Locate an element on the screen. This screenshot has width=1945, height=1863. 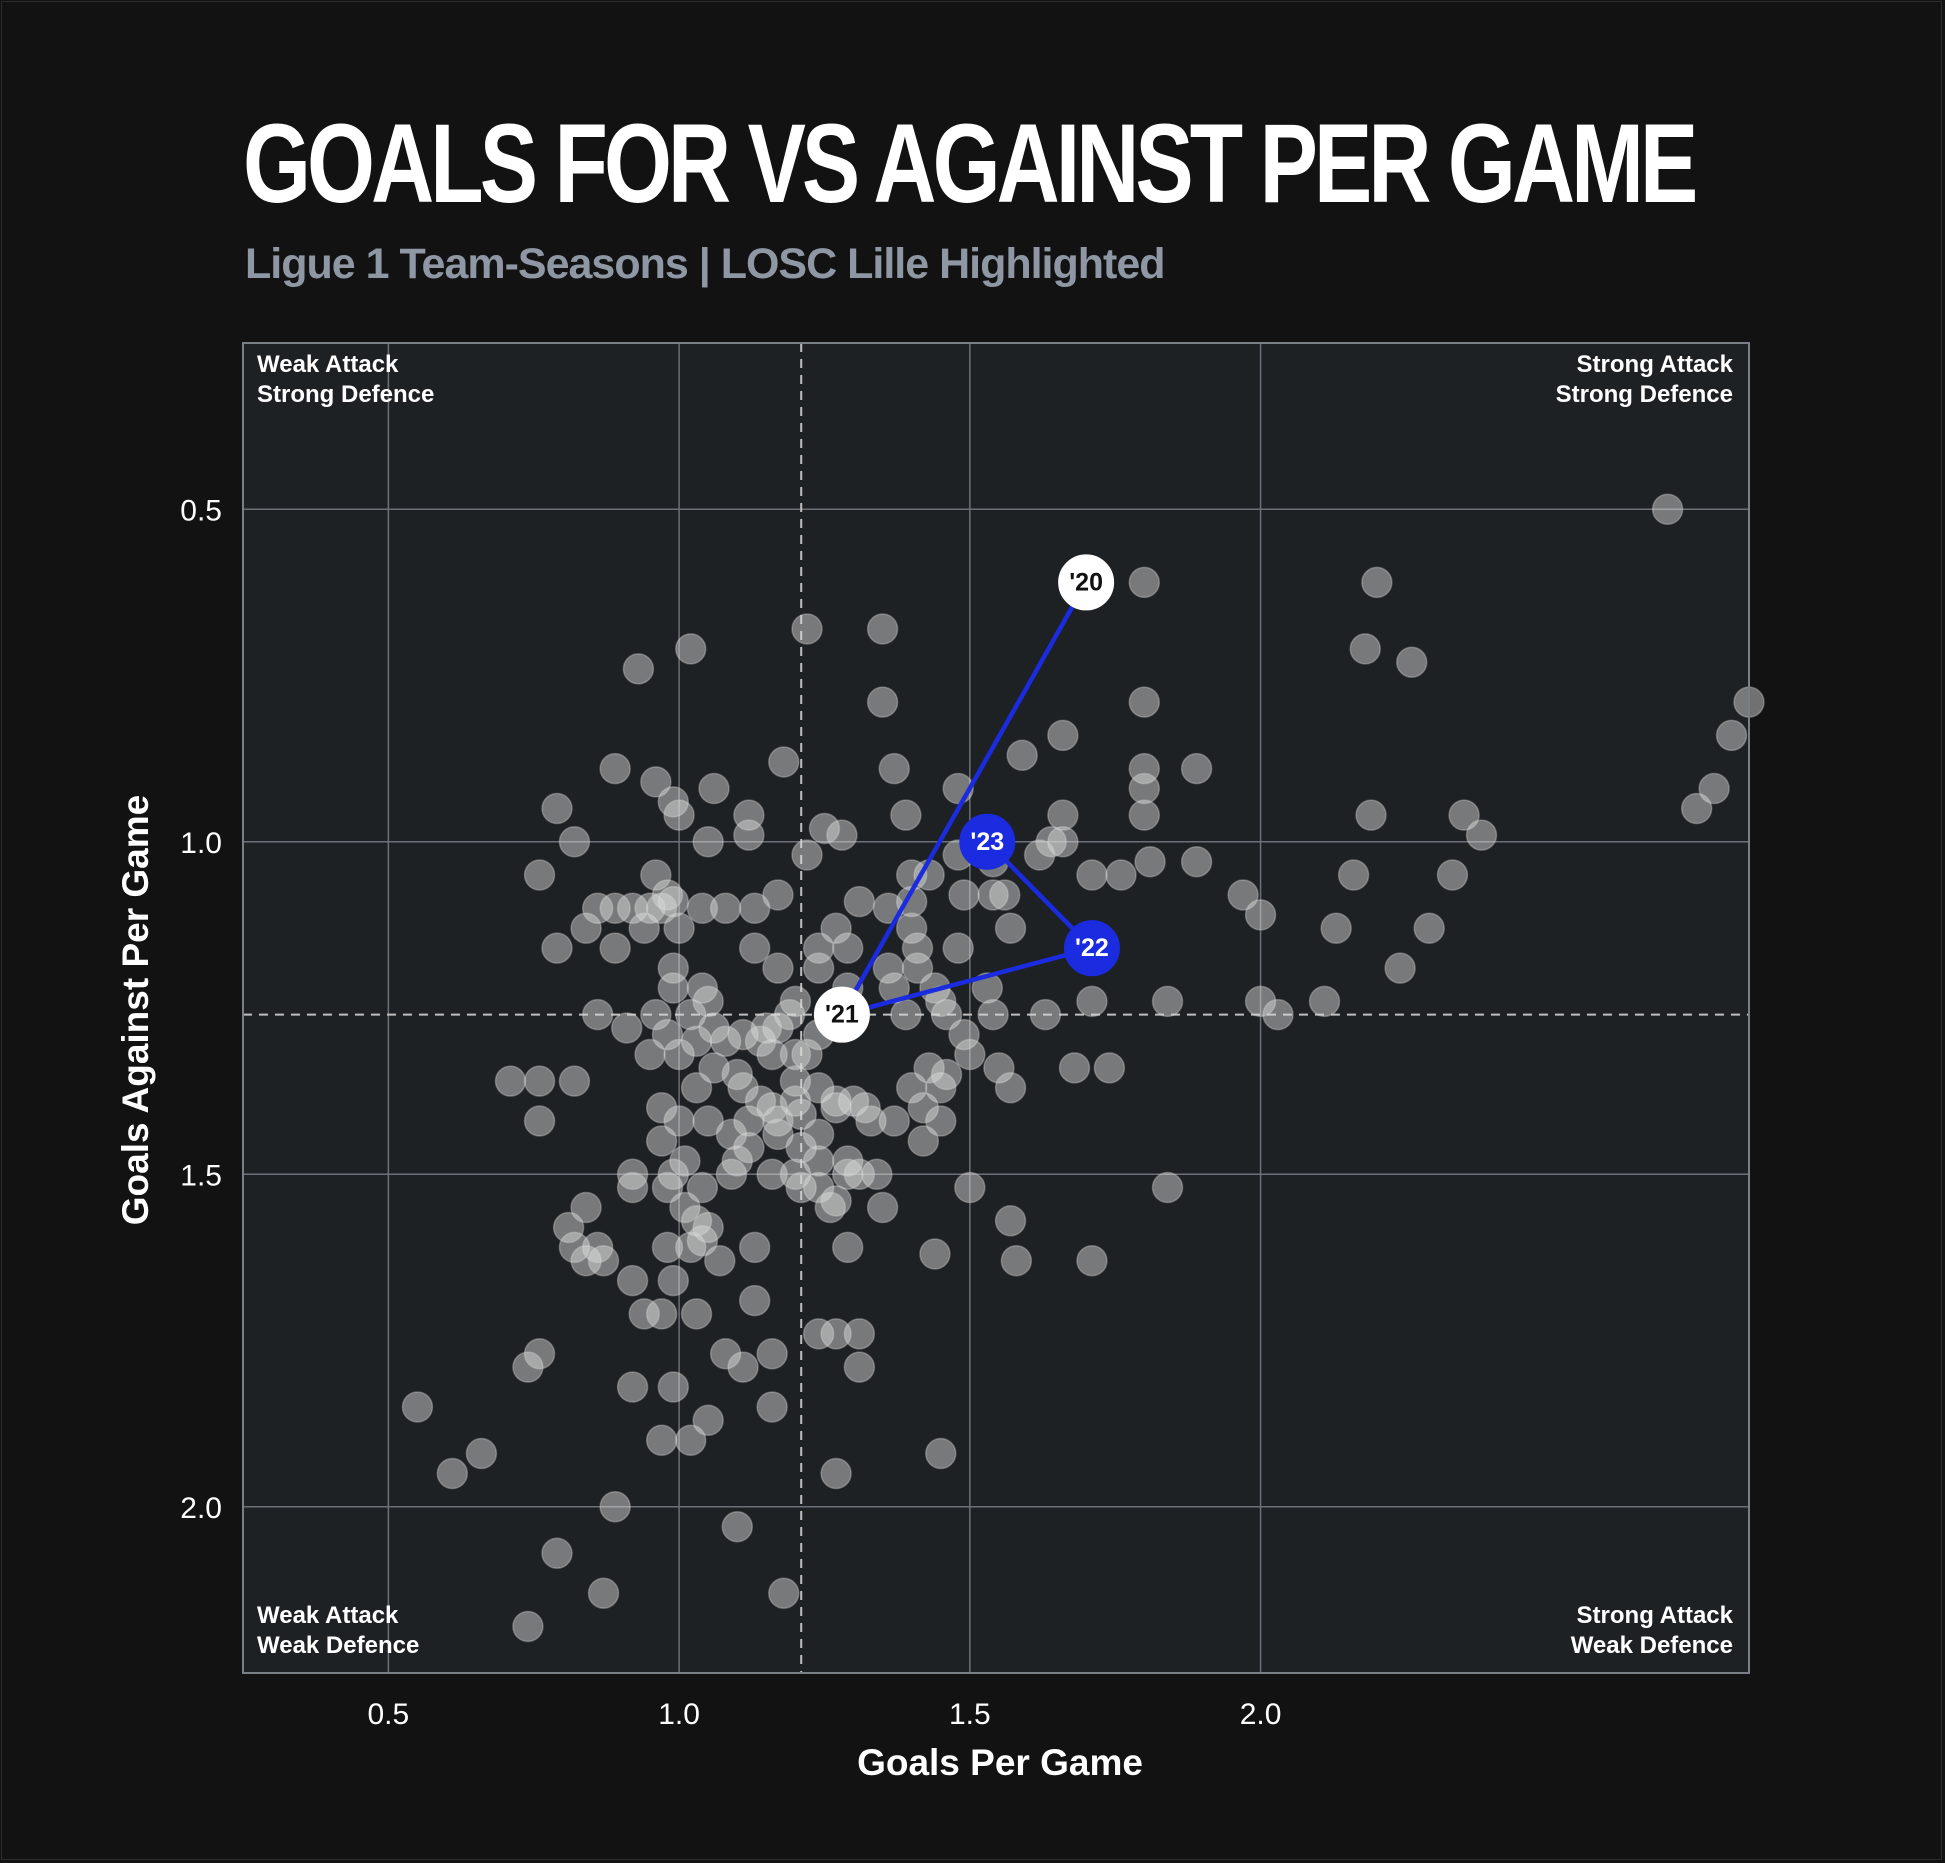
x-axis-label: Goals Per Game is located at coordinates (1000, 1762).